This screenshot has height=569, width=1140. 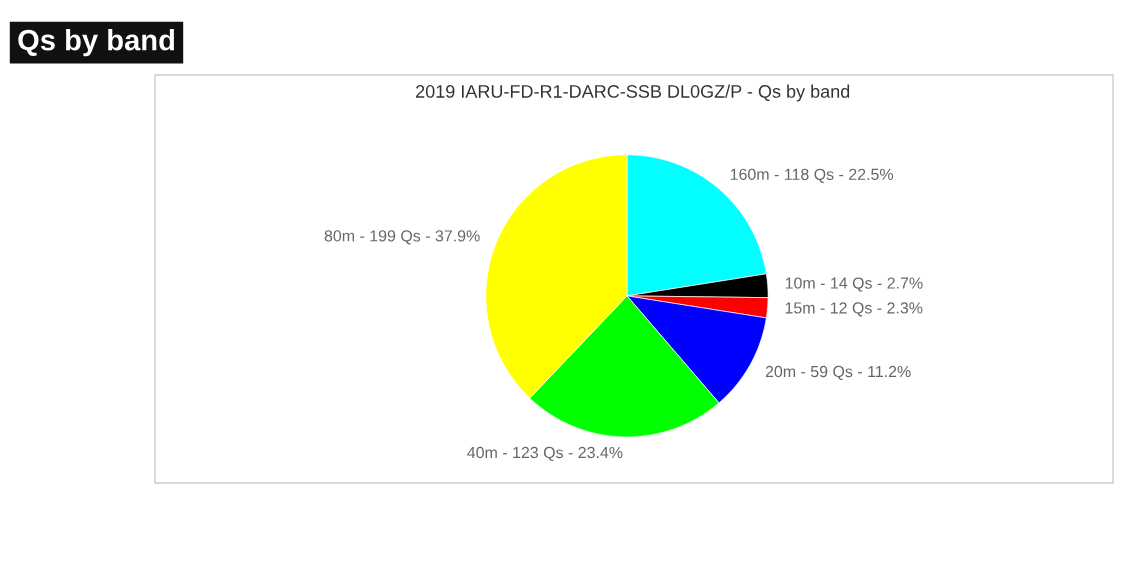 I want to click on chart-title: Qs by band, so click(x=96, y=43).